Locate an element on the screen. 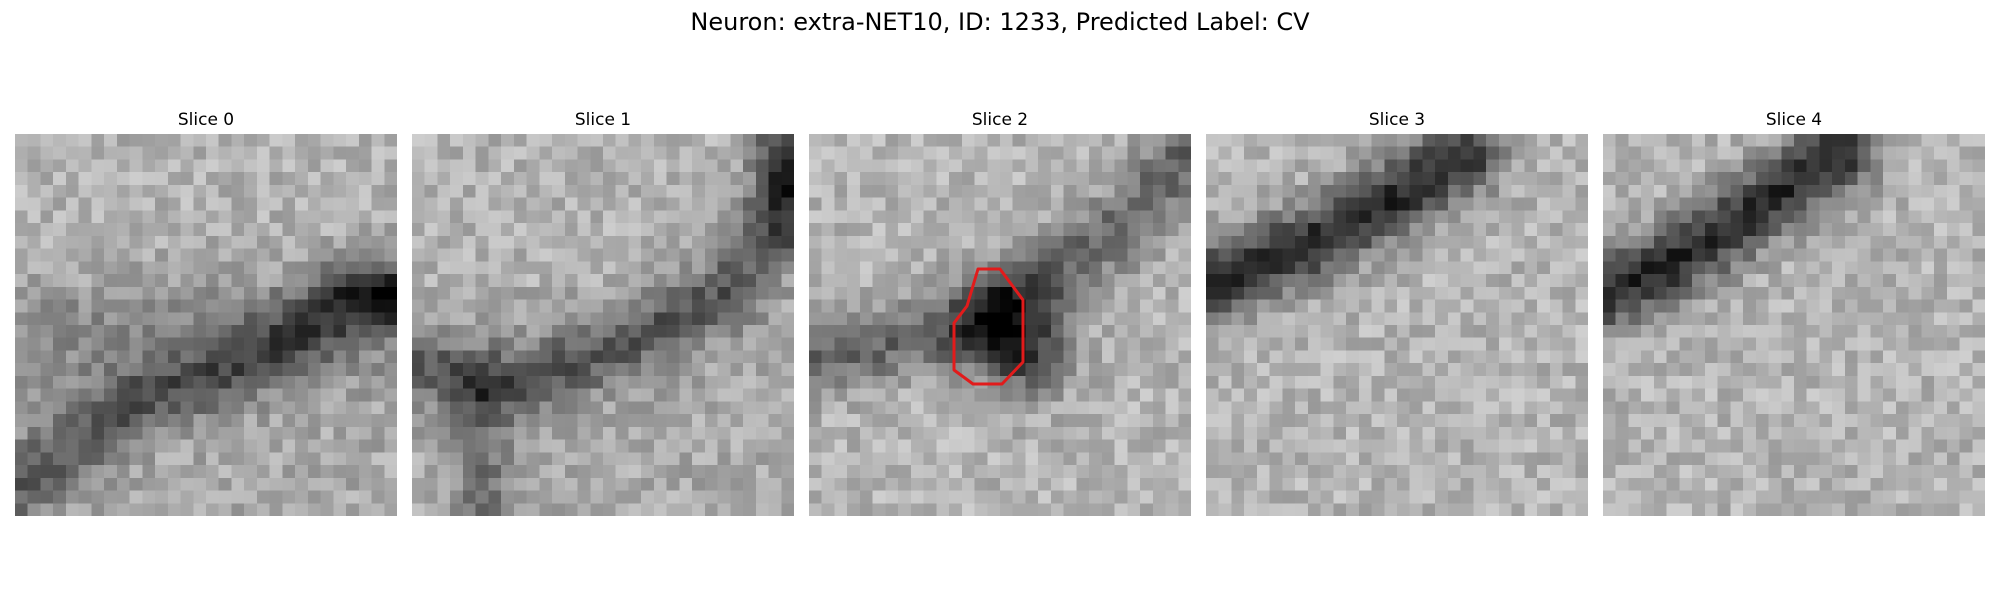  slice-4-canvas is located at coordinates (1794, 325).